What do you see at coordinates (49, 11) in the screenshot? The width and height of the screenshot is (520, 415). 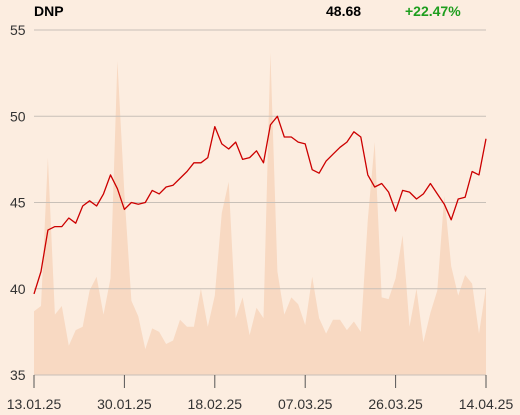 I see `ticker-symbol: DNP` at bounding box center [49, 11].